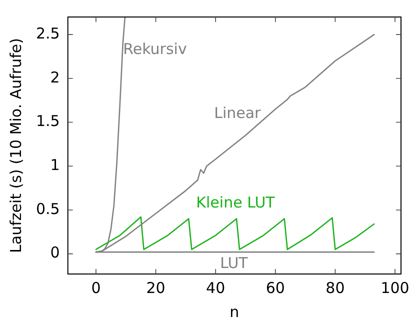 This screenshot has width=417, height=328. Describe the element at coordinates (335, 287) in the screenshot. I see `x-tick-label: 80` at that location.